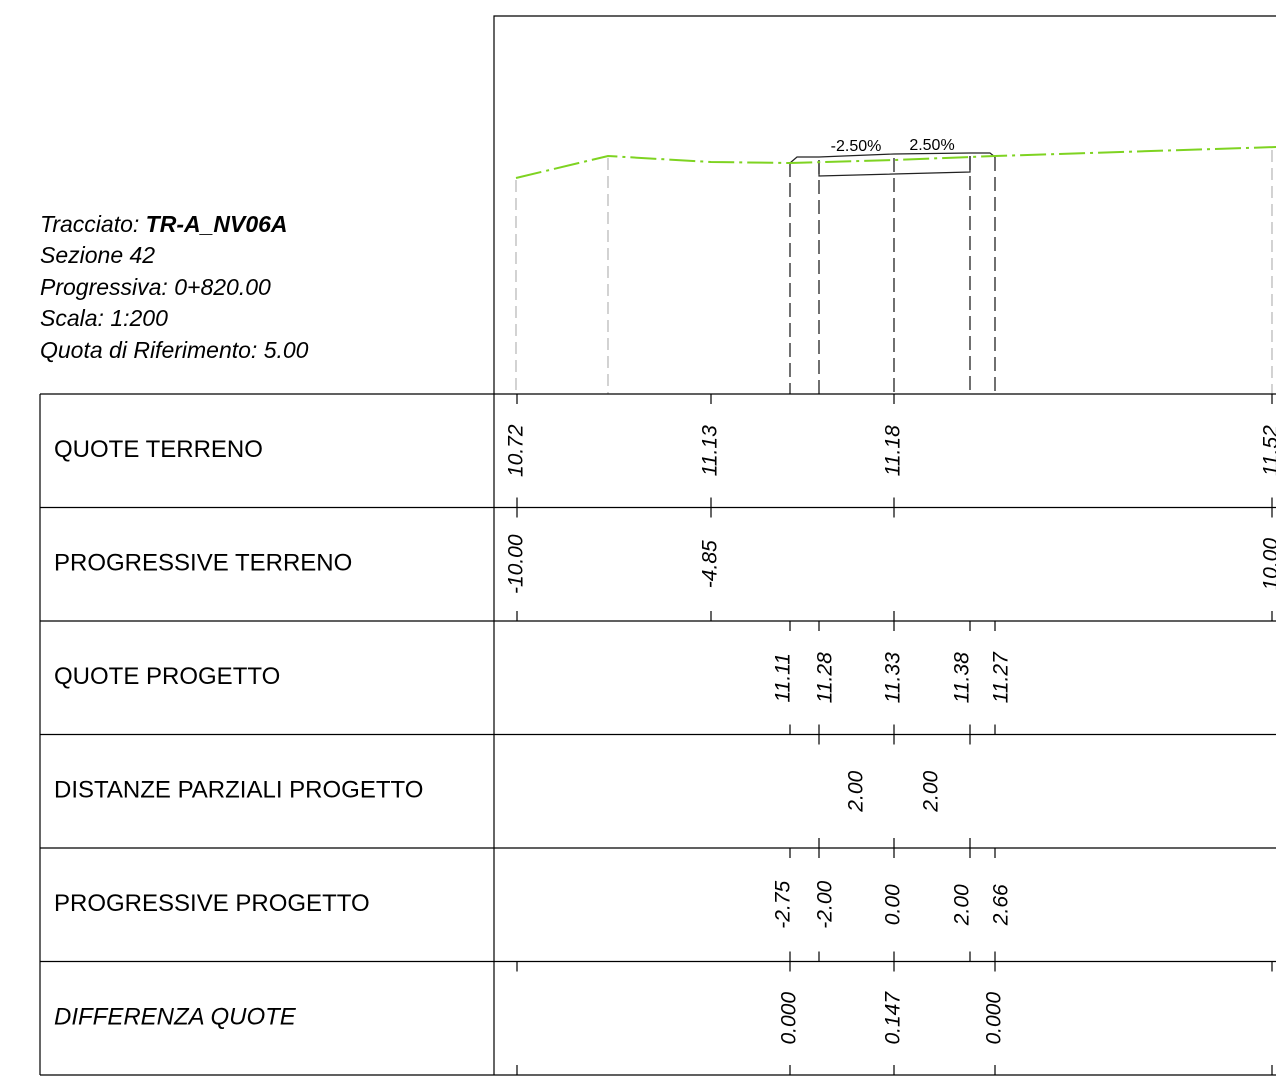 The image size is (1276, 1081). Describe the element at coordinates (104, 318) in the screenshot. I see `info-line: Scala: 1:200` at that location.